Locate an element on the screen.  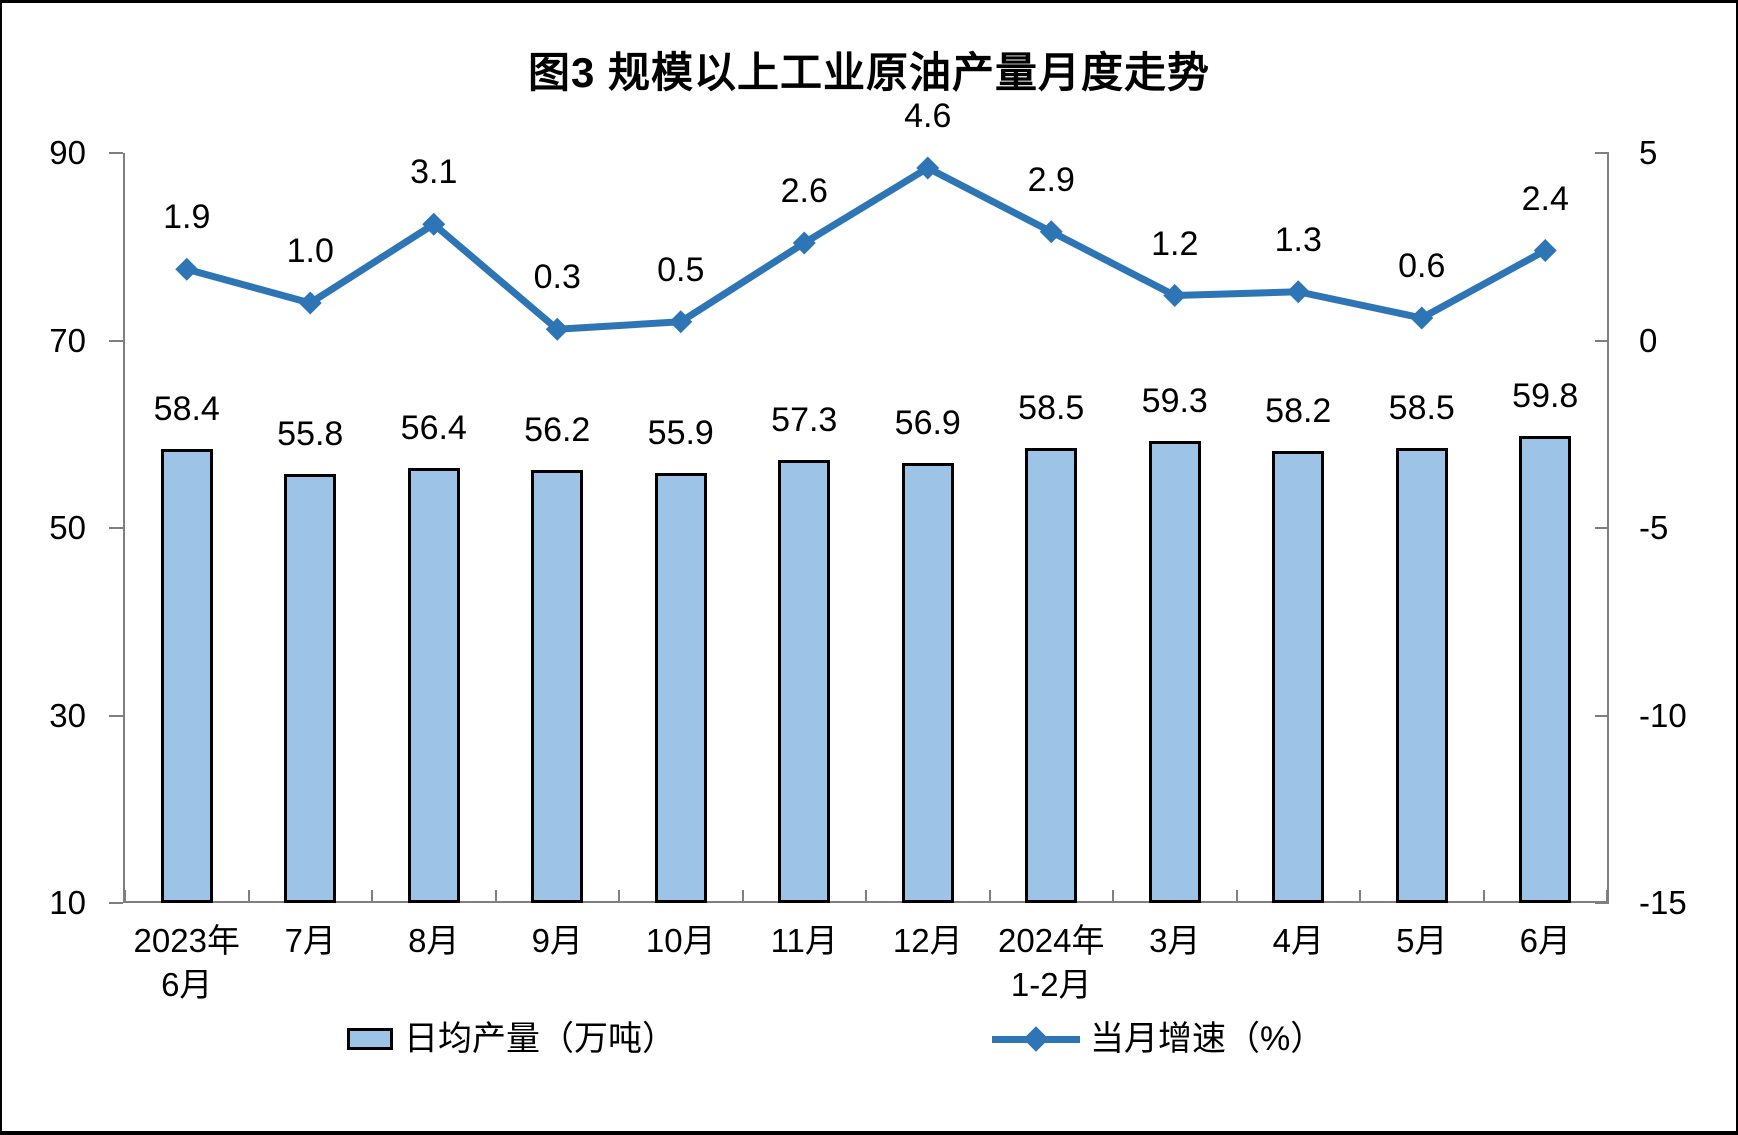
x-axis-category-label: 7月 is located at coordinates (310, 940).